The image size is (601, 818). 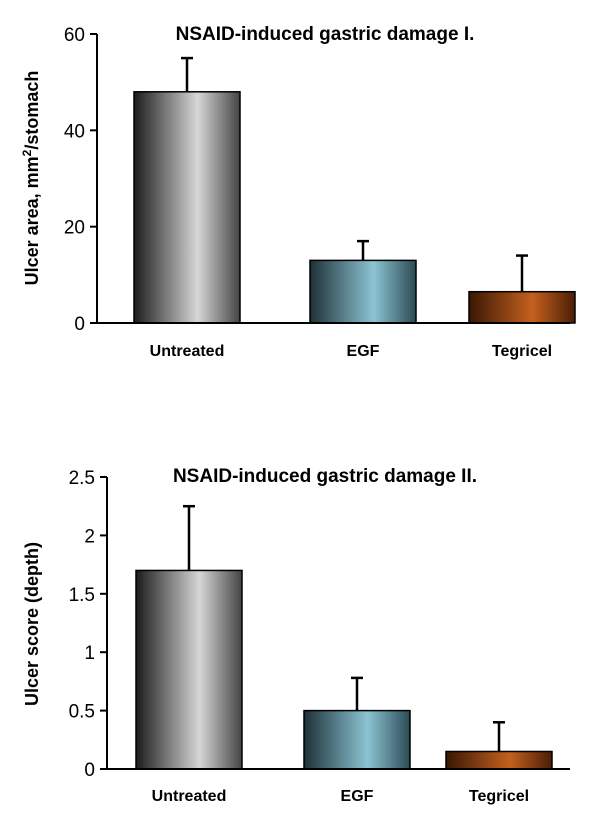 I want to click on chart-2-y-tick-label: 0.5, so click(x=82, y=712).